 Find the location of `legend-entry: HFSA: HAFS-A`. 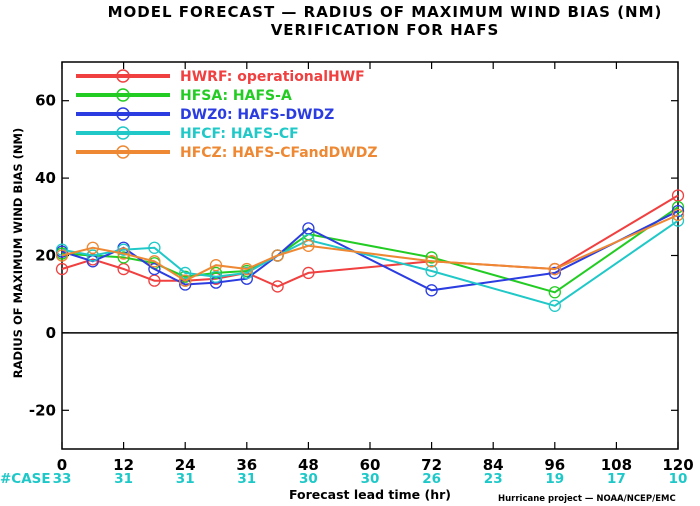

legend-entry: HFSA: HAFS-A is located at coordinates (236, 96).